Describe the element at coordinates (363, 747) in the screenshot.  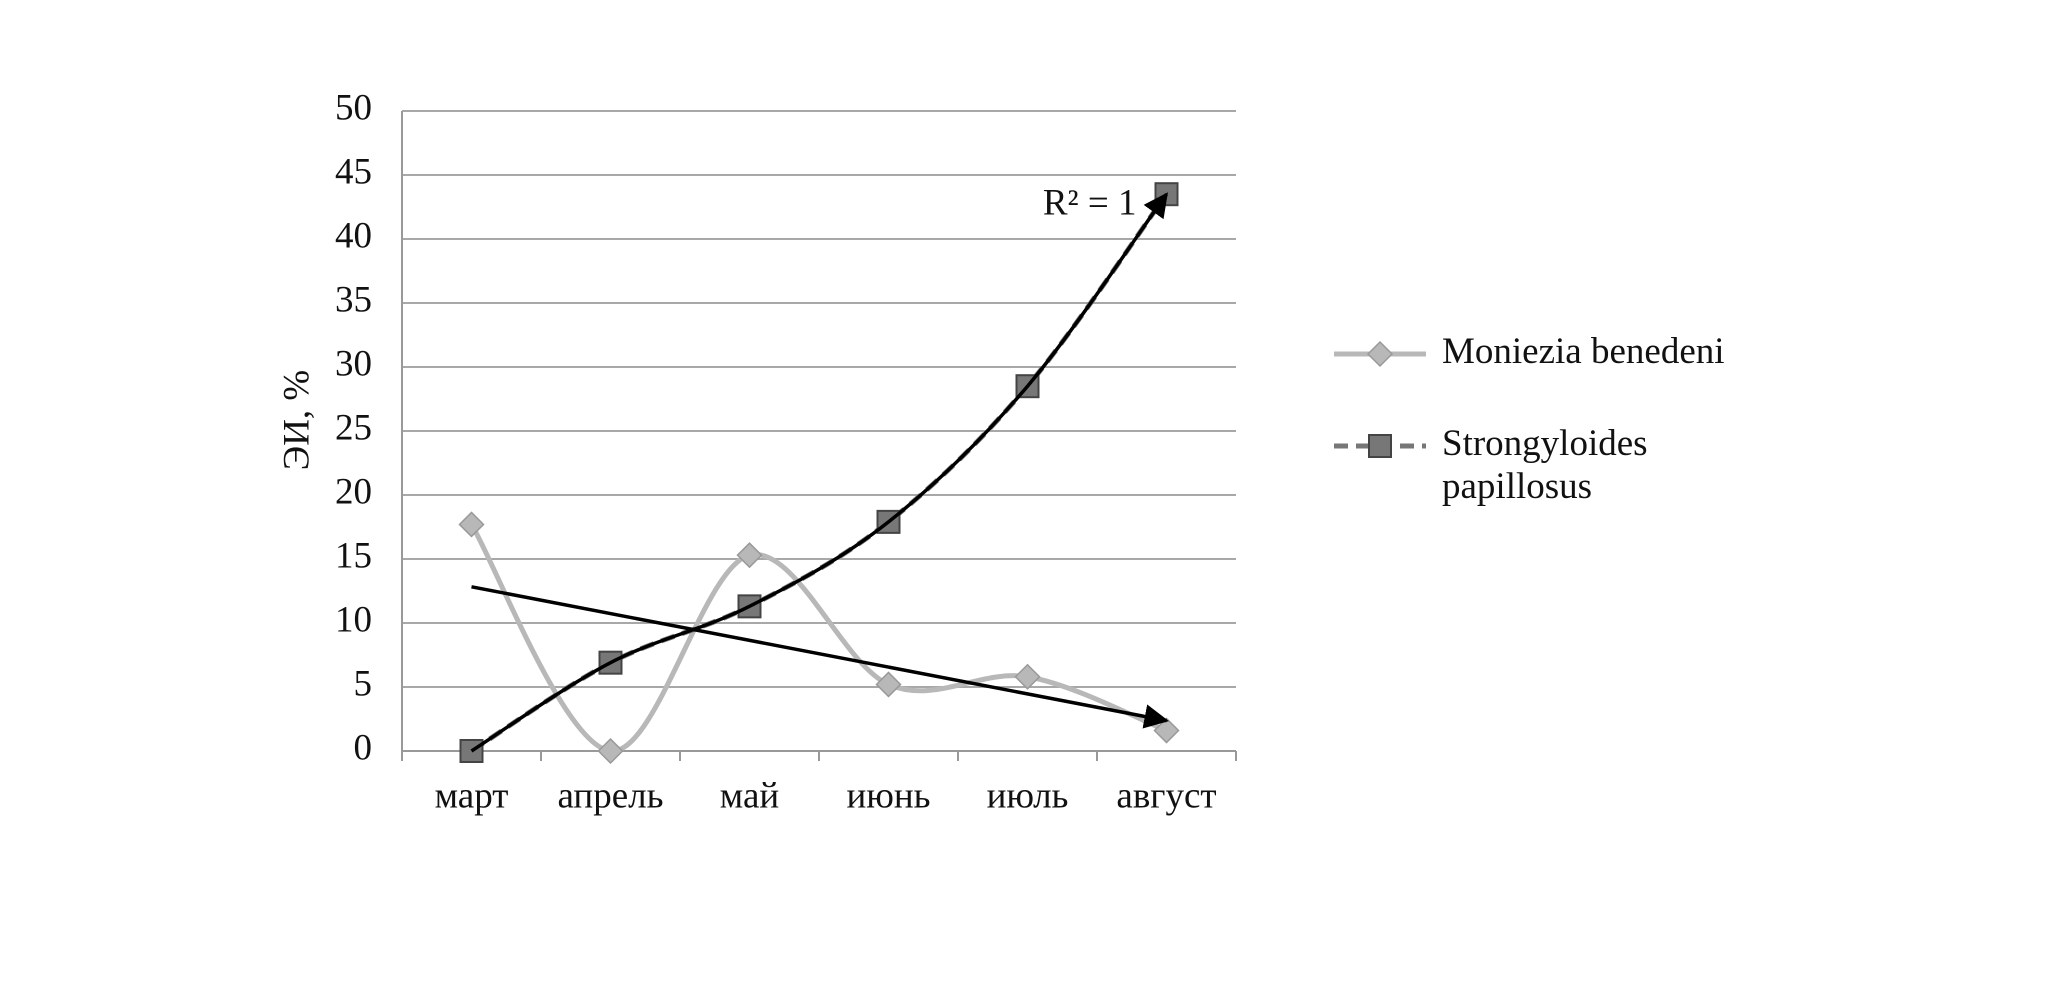
I see `y-tick-label: 0` at that location.